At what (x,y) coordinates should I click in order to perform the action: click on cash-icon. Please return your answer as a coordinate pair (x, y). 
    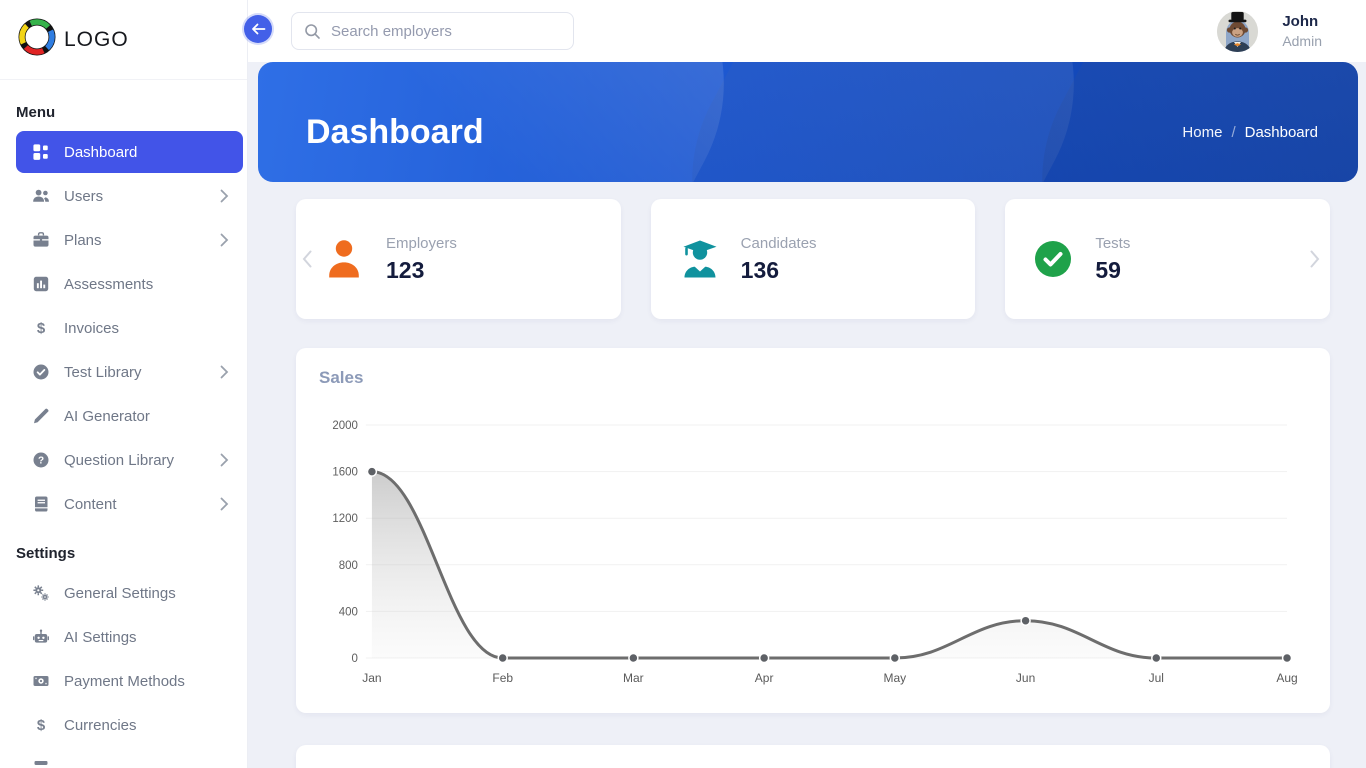
    Looking at the image, I should click on (41, 681).